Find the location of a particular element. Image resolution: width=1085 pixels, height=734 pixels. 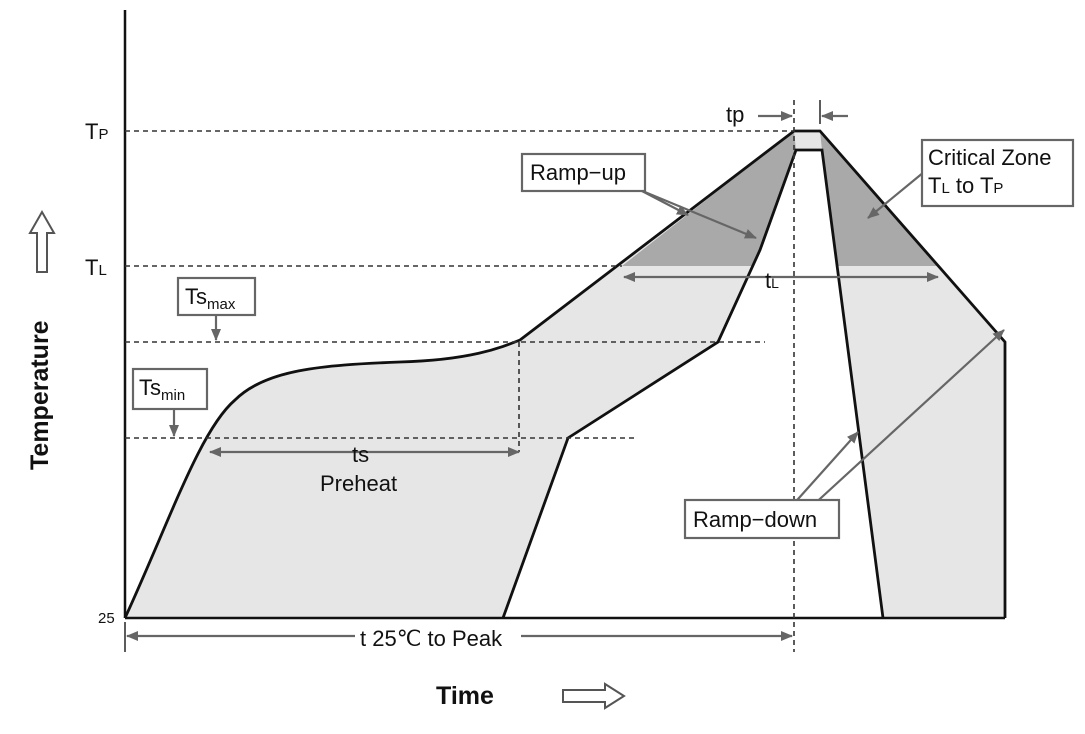

ramp-up-label: Ramp−up is located at coordinates (578, 172).